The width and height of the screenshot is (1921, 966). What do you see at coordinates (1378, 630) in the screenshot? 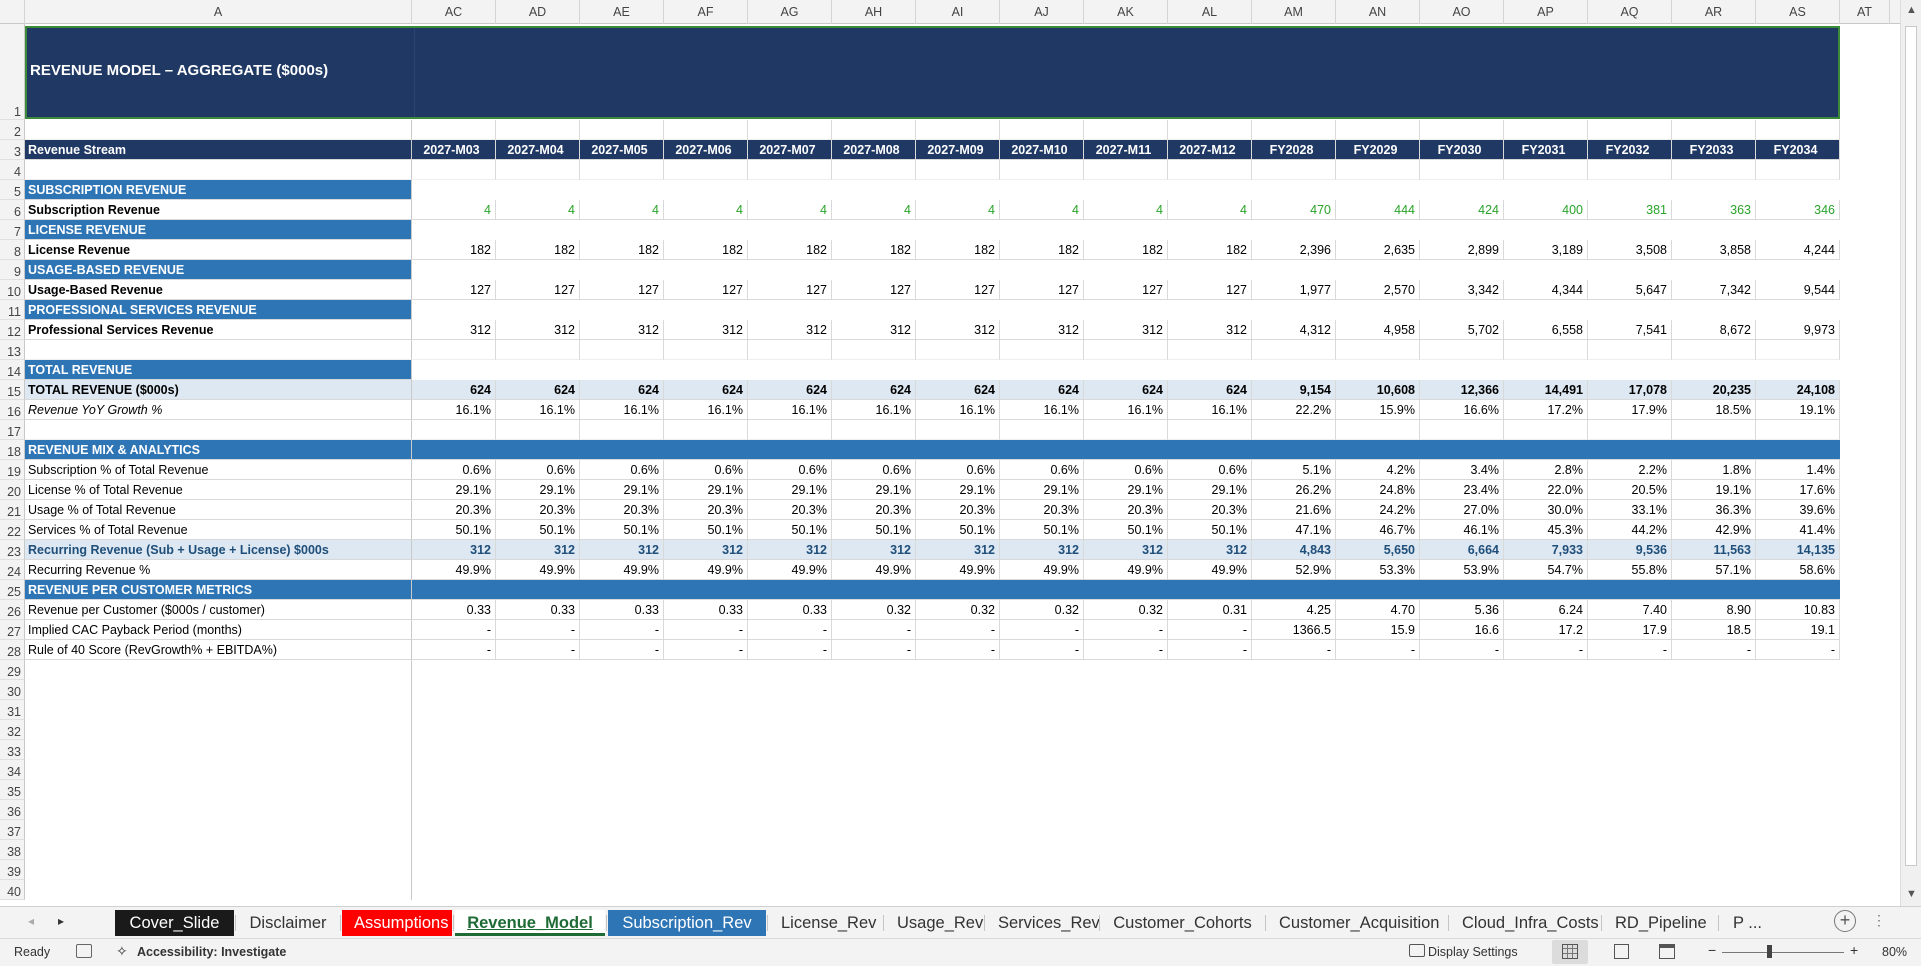
I see `value-cell: 15.9` at bounding box center [1378, 630].